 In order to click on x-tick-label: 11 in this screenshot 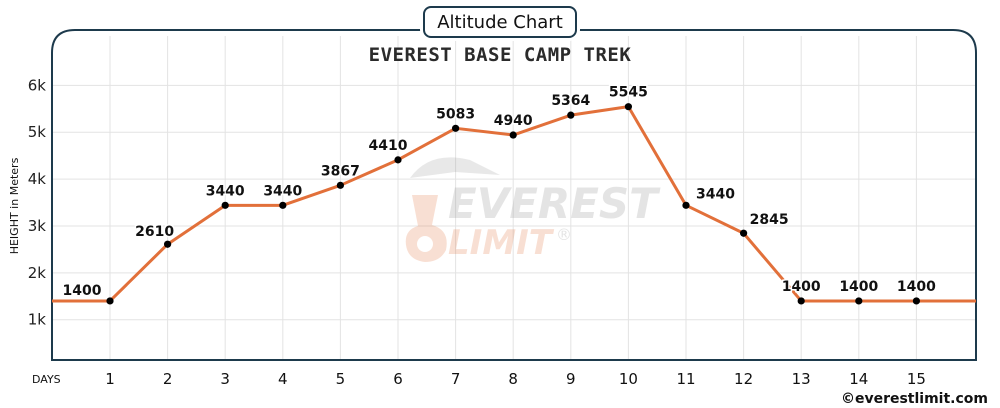, I will do `click(685, 379)`.